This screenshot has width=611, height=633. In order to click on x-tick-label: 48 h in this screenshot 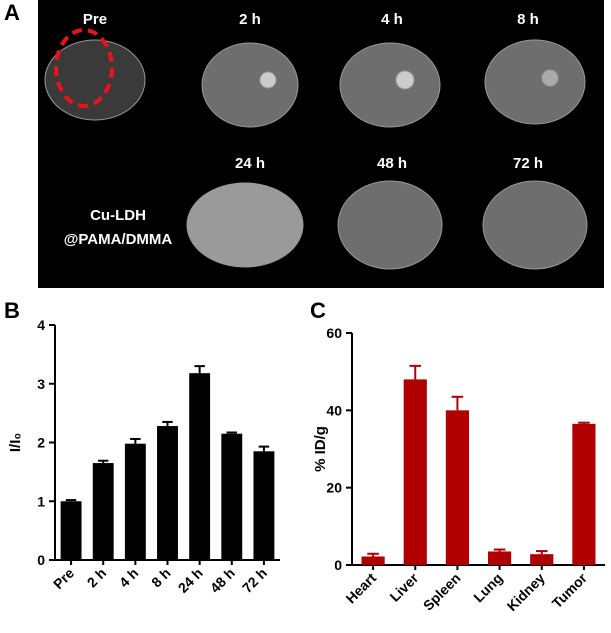, I will do `click(222, 580)`.